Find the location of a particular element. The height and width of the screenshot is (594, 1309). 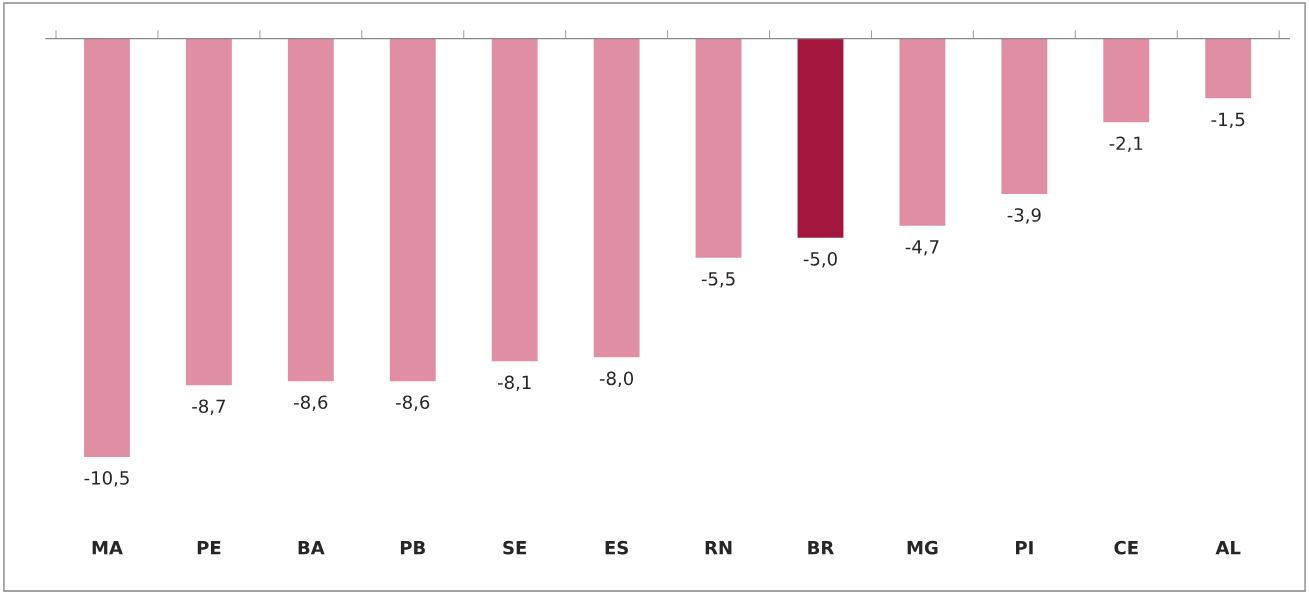

data-label: -5,5 is located at coordinates (718, 280).